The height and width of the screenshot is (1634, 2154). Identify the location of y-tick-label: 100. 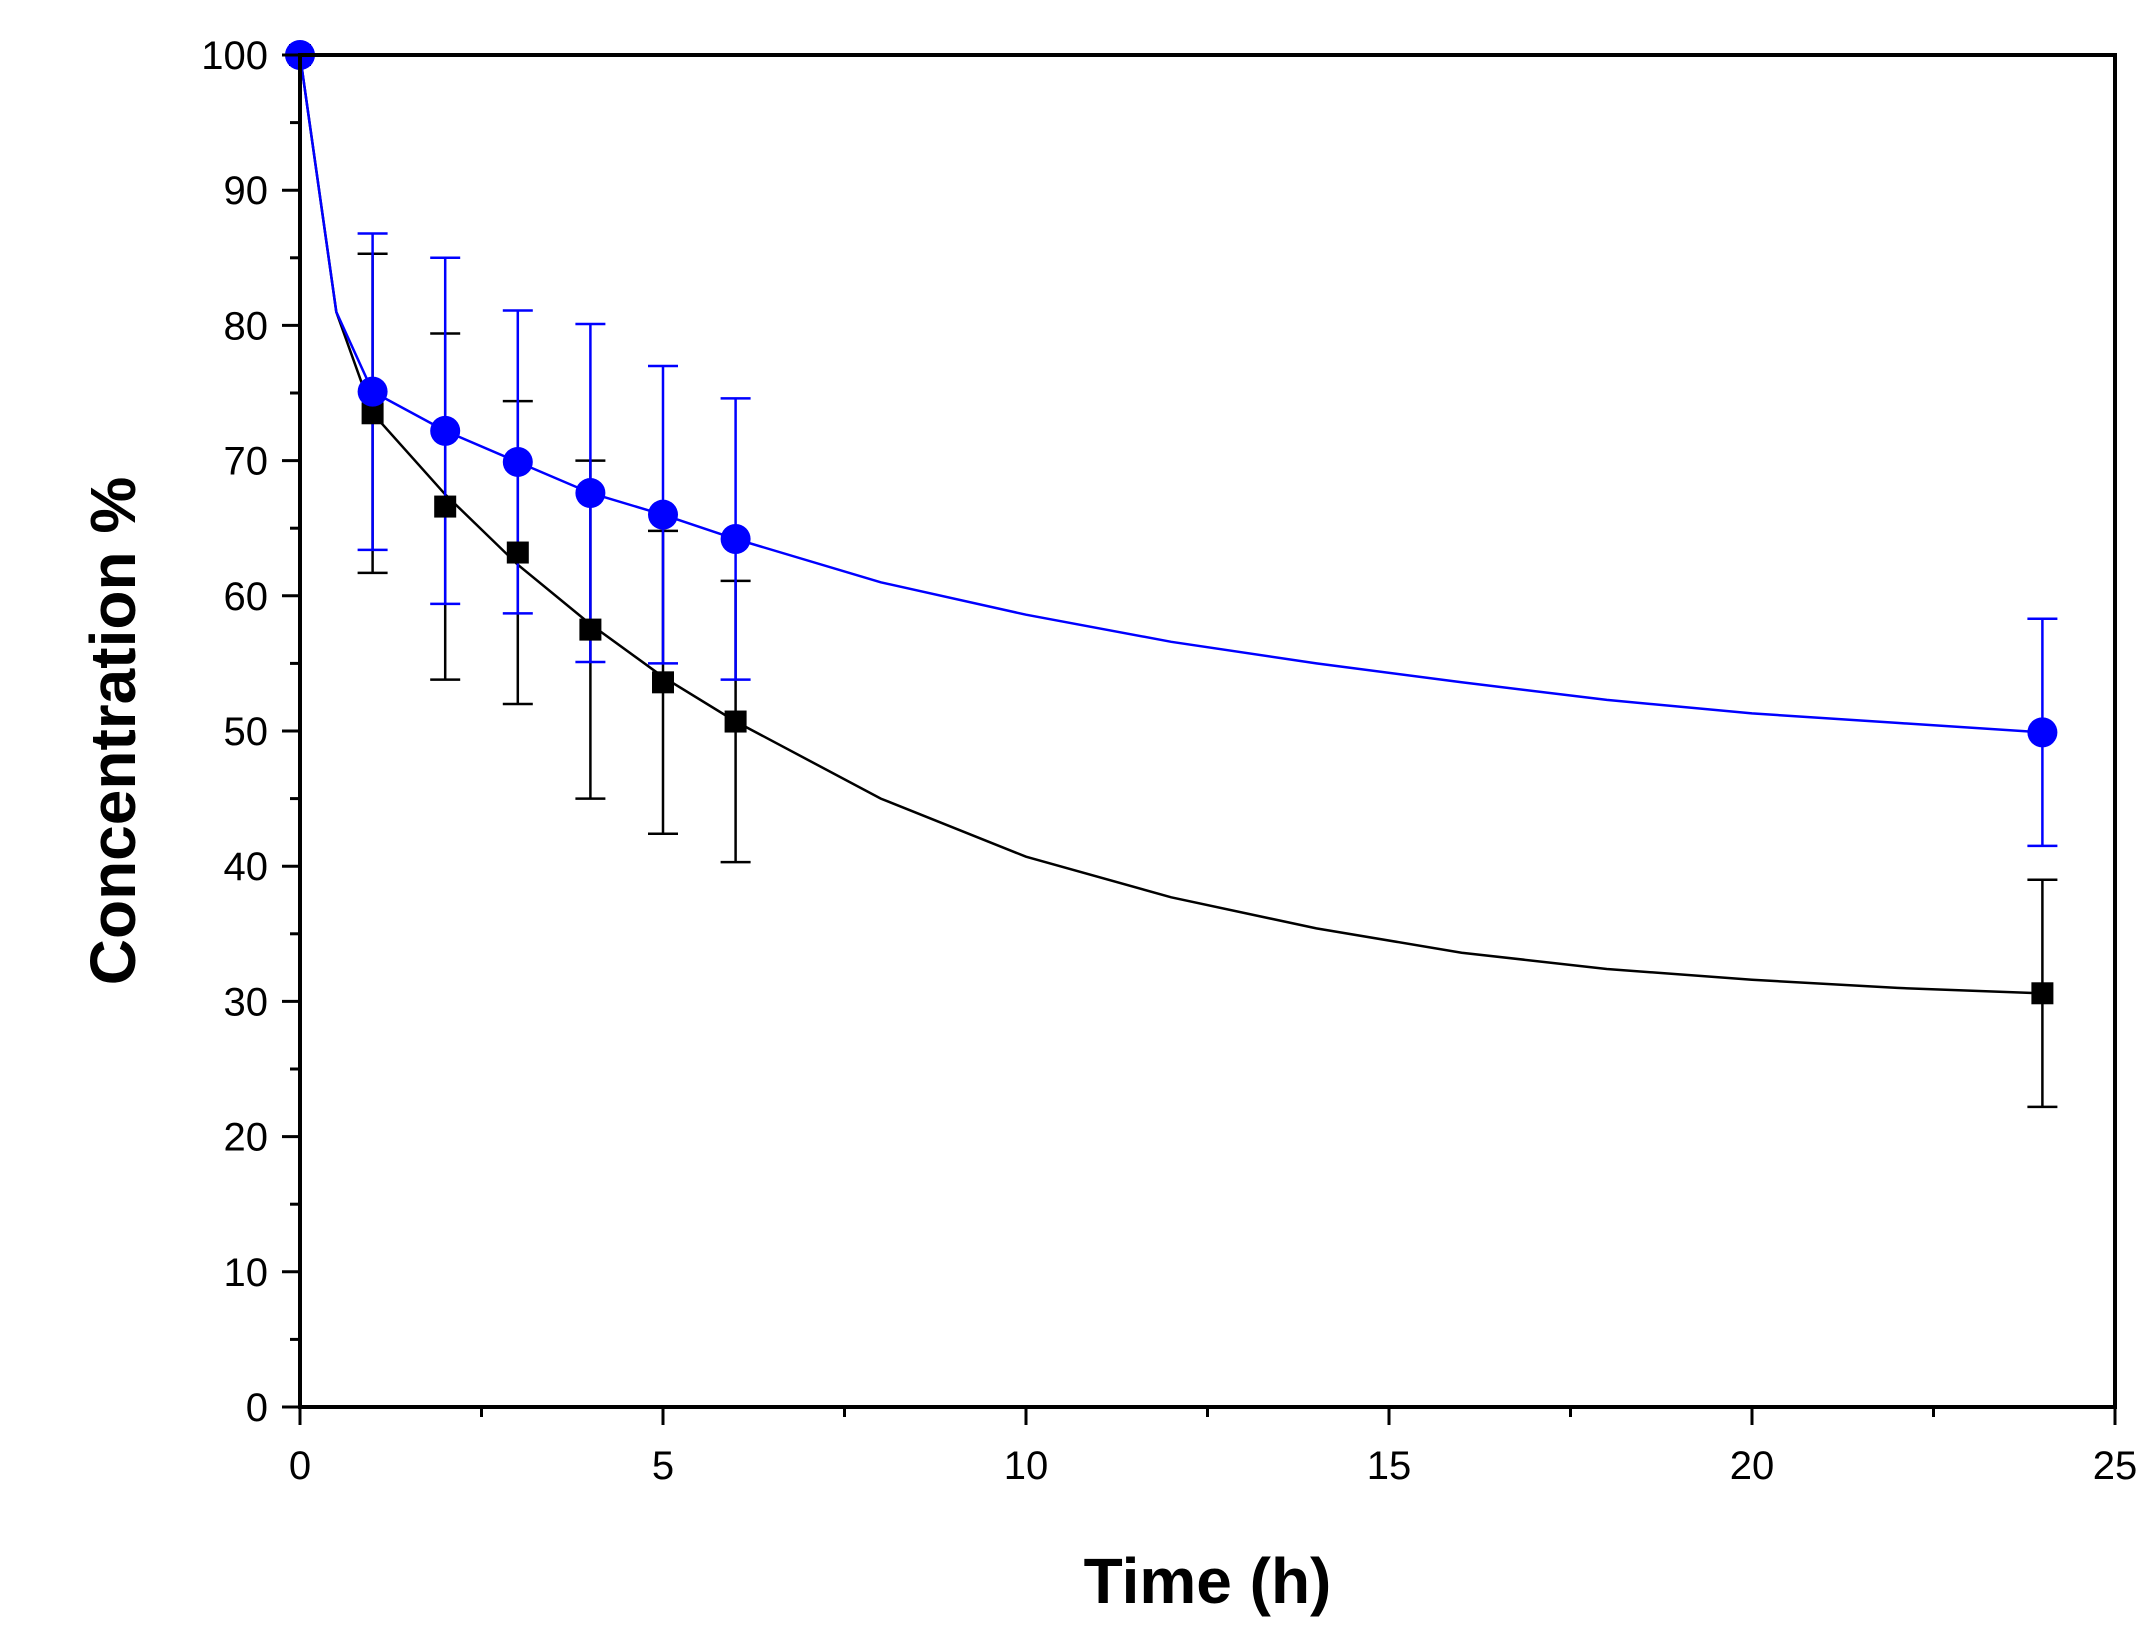
(234, 56).